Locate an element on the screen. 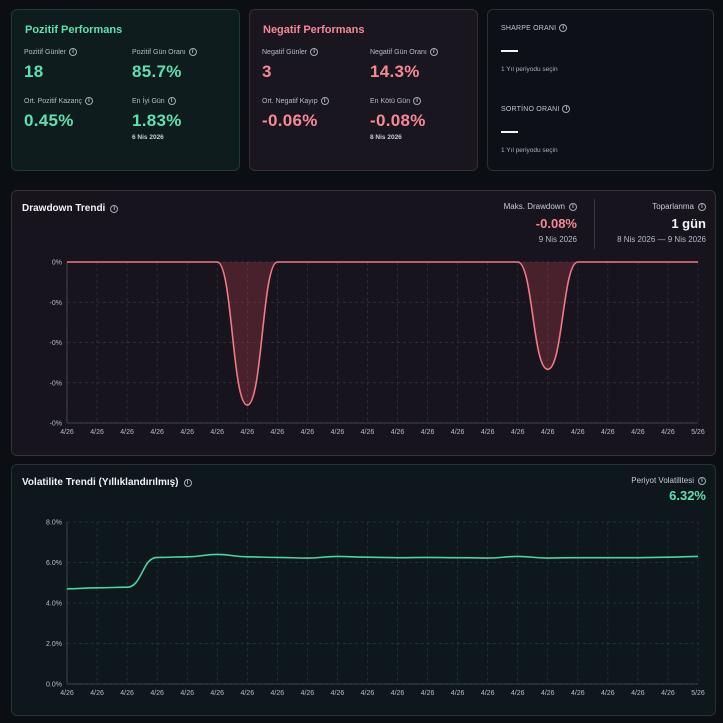  period-volatility-stat: Periyot Volatilitesi i 6.32% is located at coordinates (668, 489).